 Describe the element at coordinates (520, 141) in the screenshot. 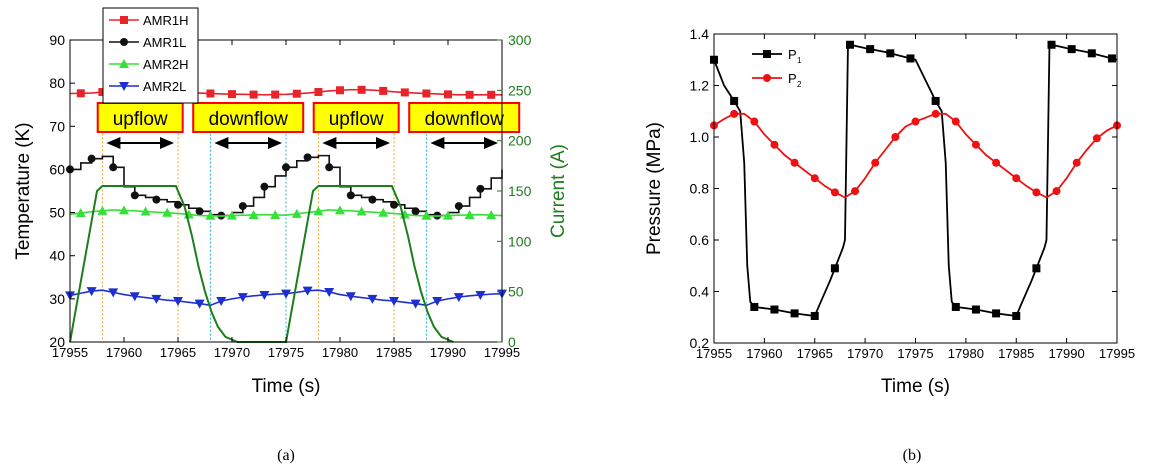

I see `y2-tick-label: 200` at that location.